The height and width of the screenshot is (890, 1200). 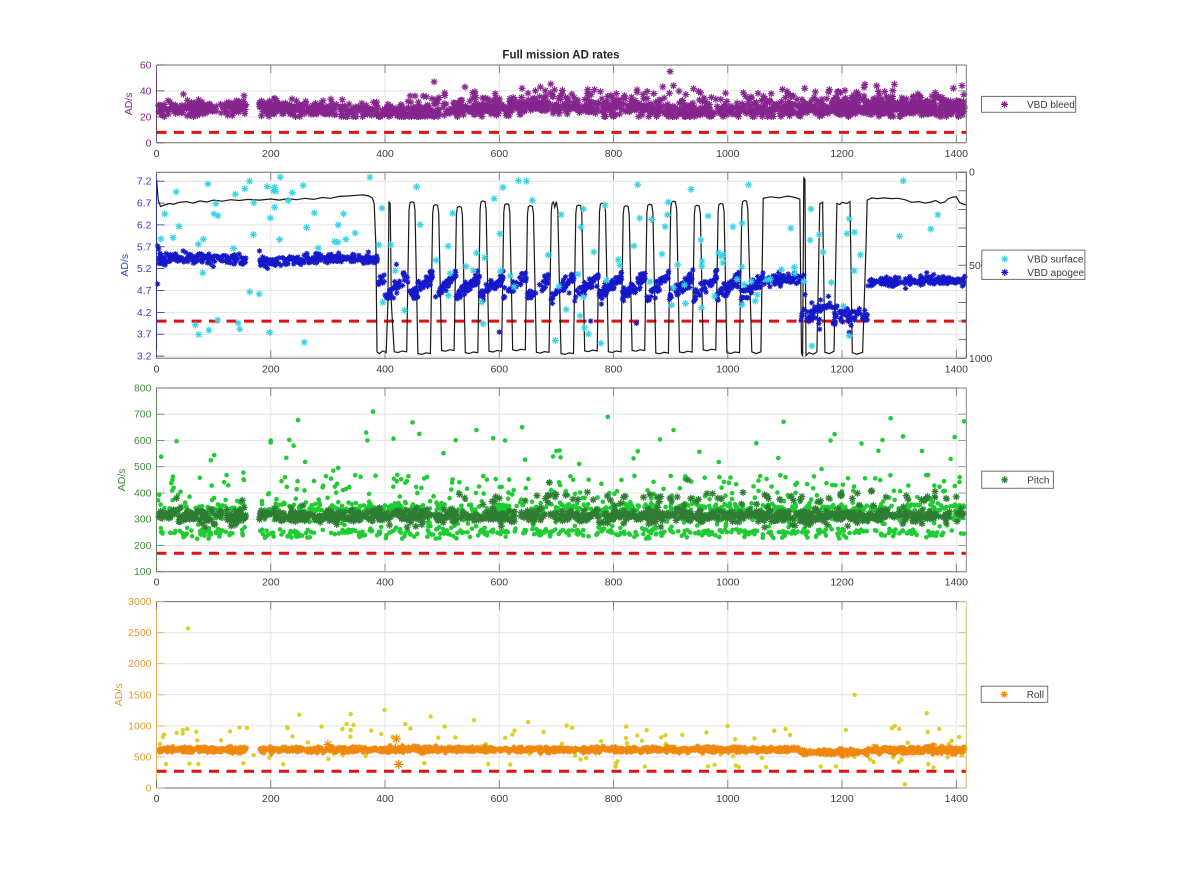 I want to click on svg-text: Full mission AD rates, so click(x=560, y=56).